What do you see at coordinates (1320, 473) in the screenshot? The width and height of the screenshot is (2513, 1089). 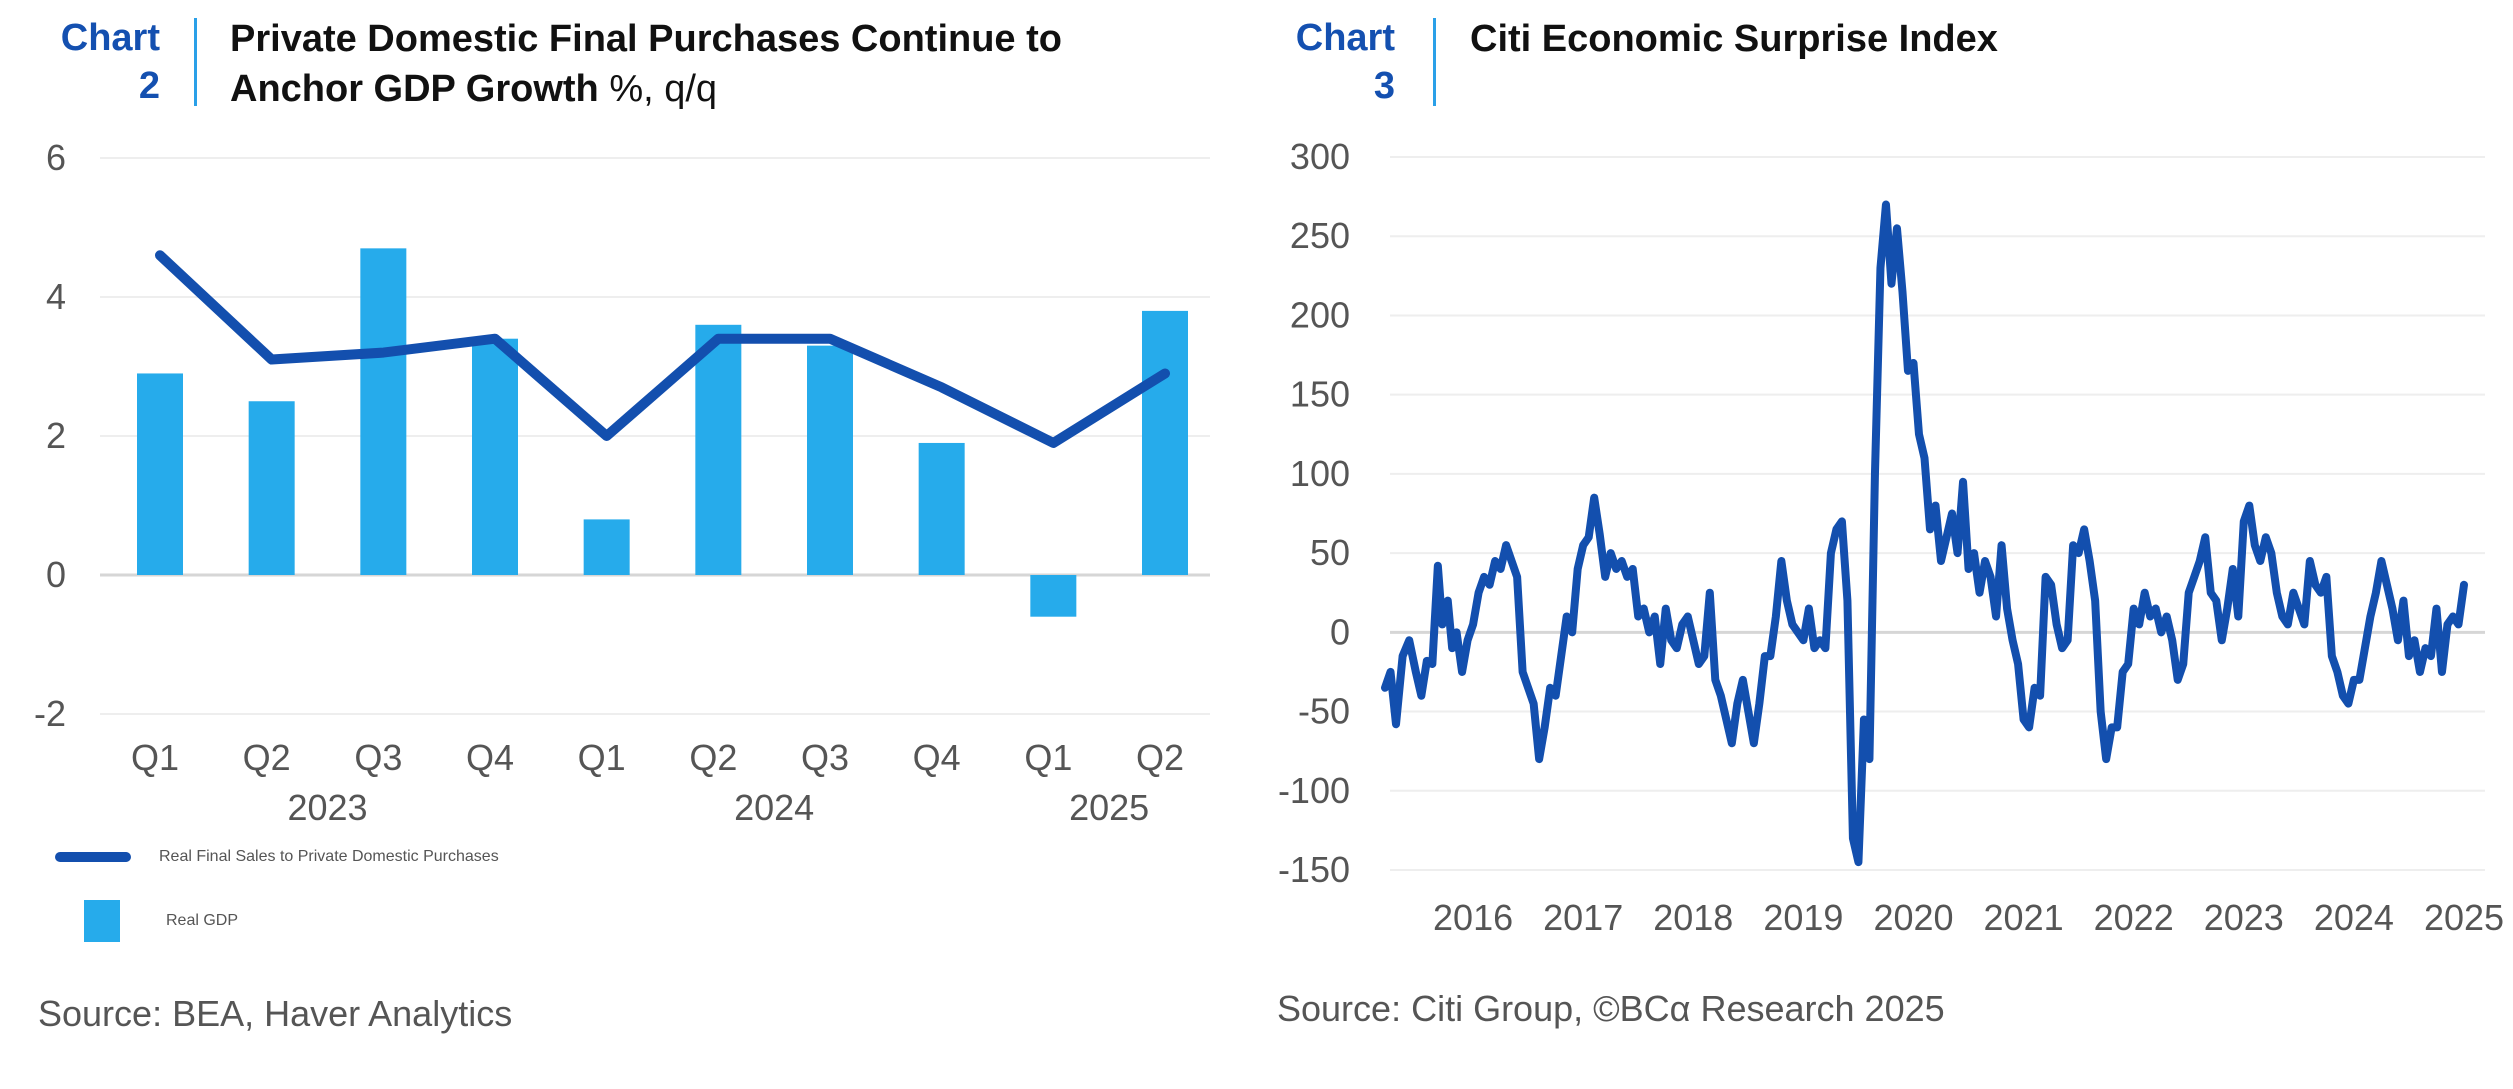 I see `y-tick-label: 100` at bounding box center [1320, 473].